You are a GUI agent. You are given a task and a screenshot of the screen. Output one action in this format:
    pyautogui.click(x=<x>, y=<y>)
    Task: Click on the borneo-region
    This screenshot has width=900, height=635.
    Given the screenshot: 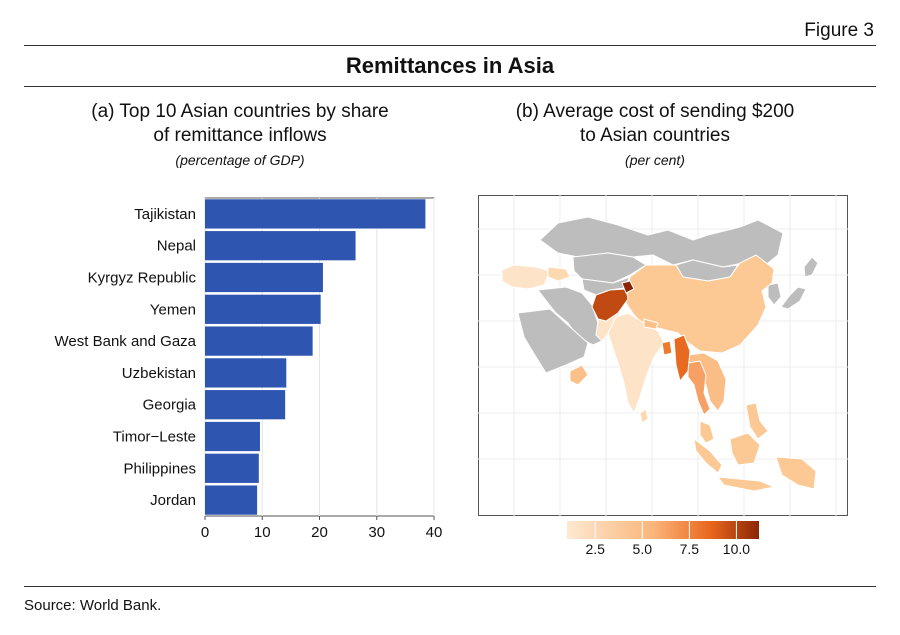 What is the action you would take?
    pyautogui.click(x=745, y=449)
    